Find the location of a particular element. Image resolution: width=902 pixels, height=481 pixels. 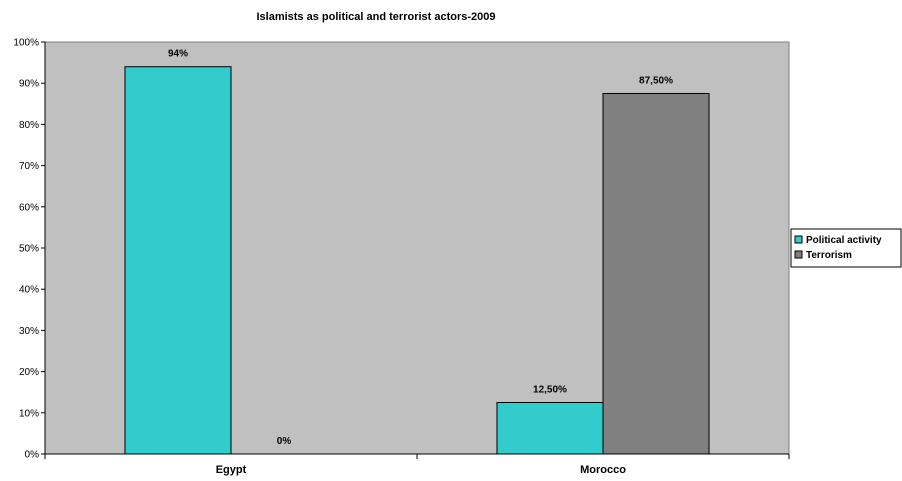

legend-box is located at coordinates (846, 248).